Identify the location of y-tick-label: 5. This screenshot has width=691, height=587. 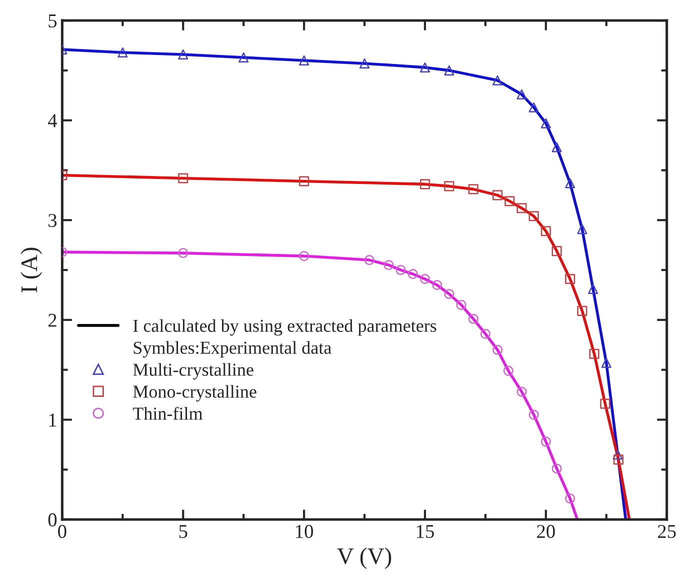
(52, 21).